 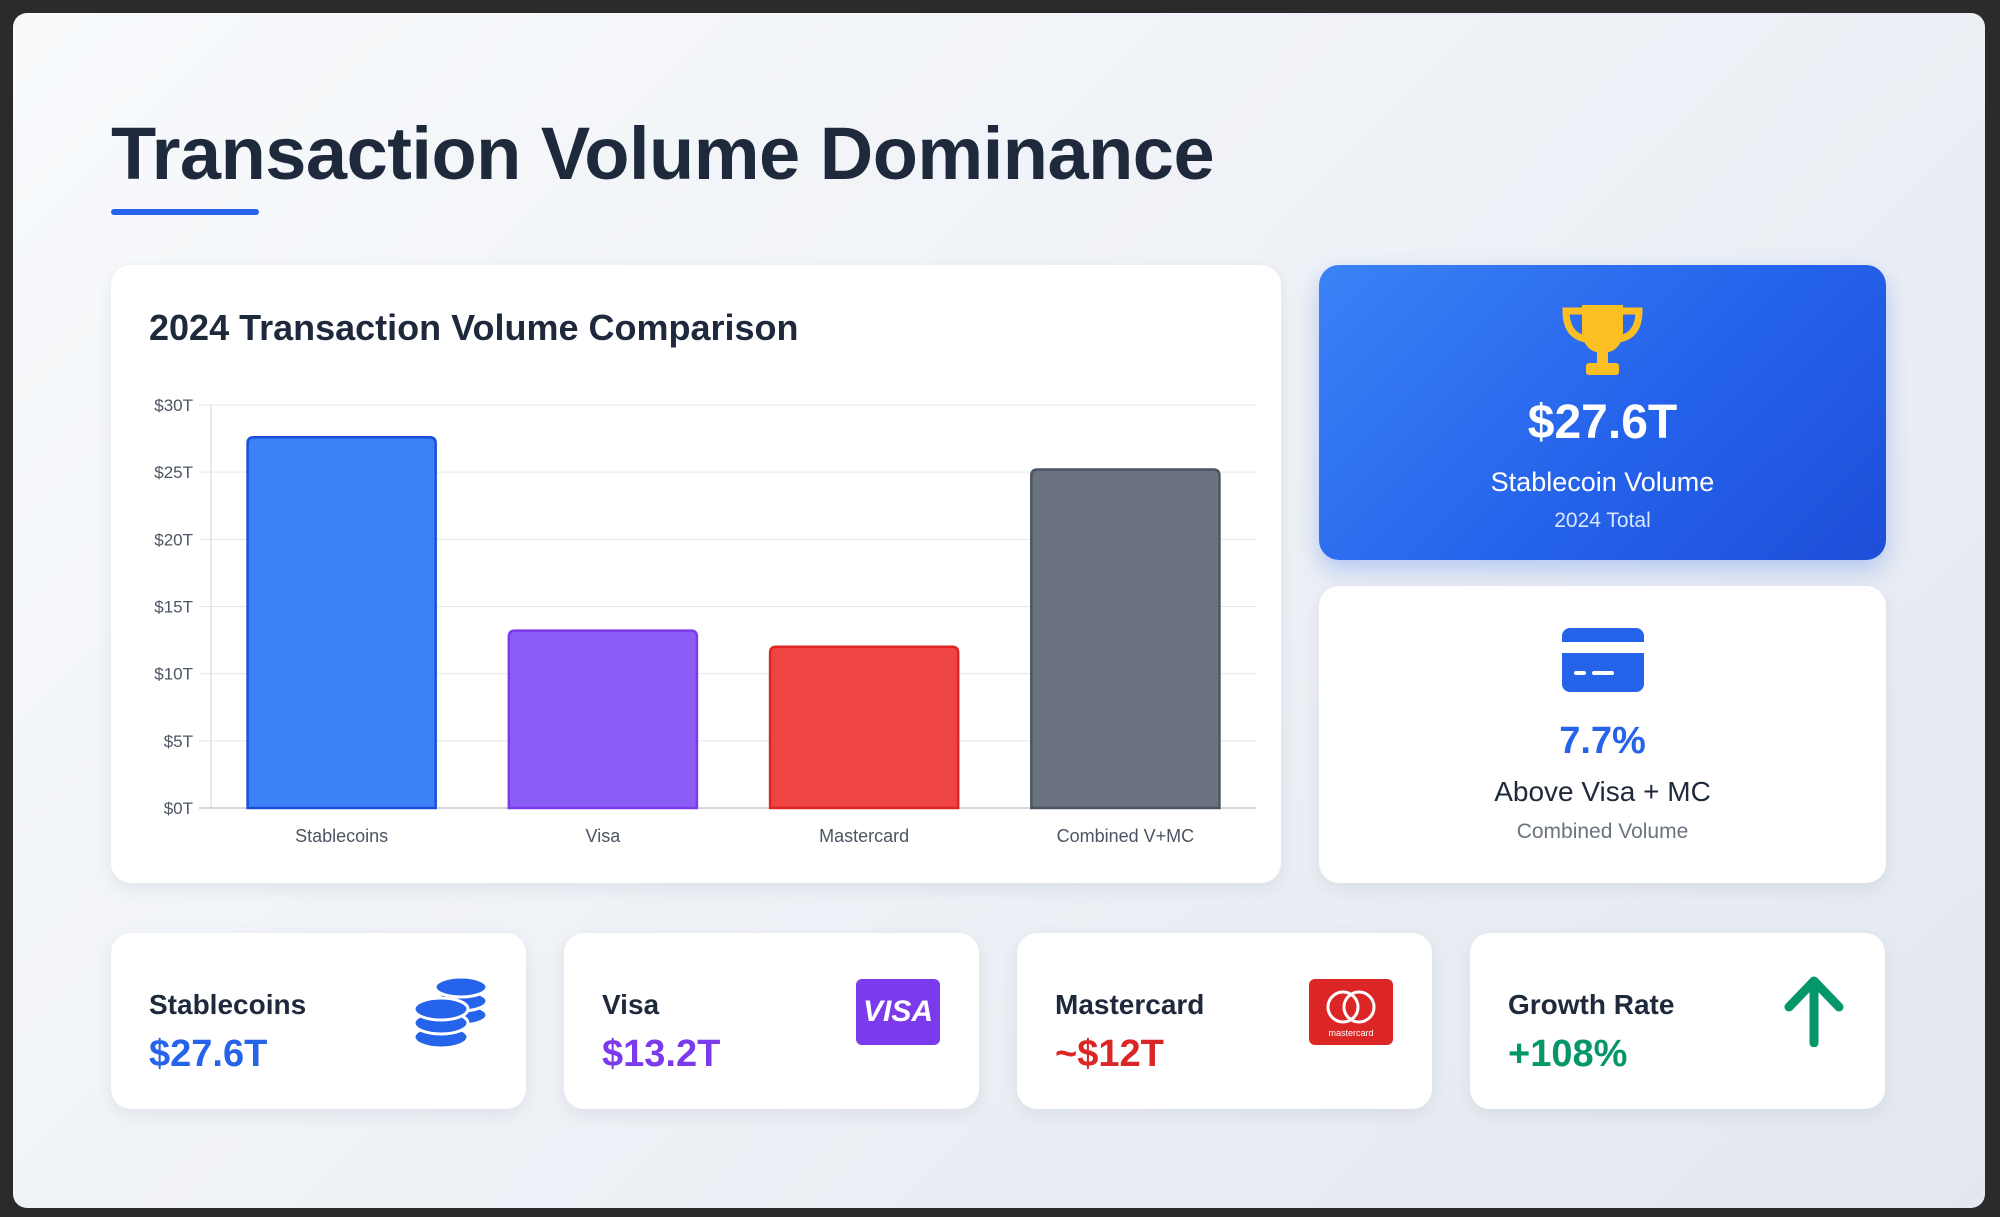 What do you see at coordinates (1602, 831) in the screenshot?
I see `comparison-sub: Combined Volume` at bounding box center [1602, 831].